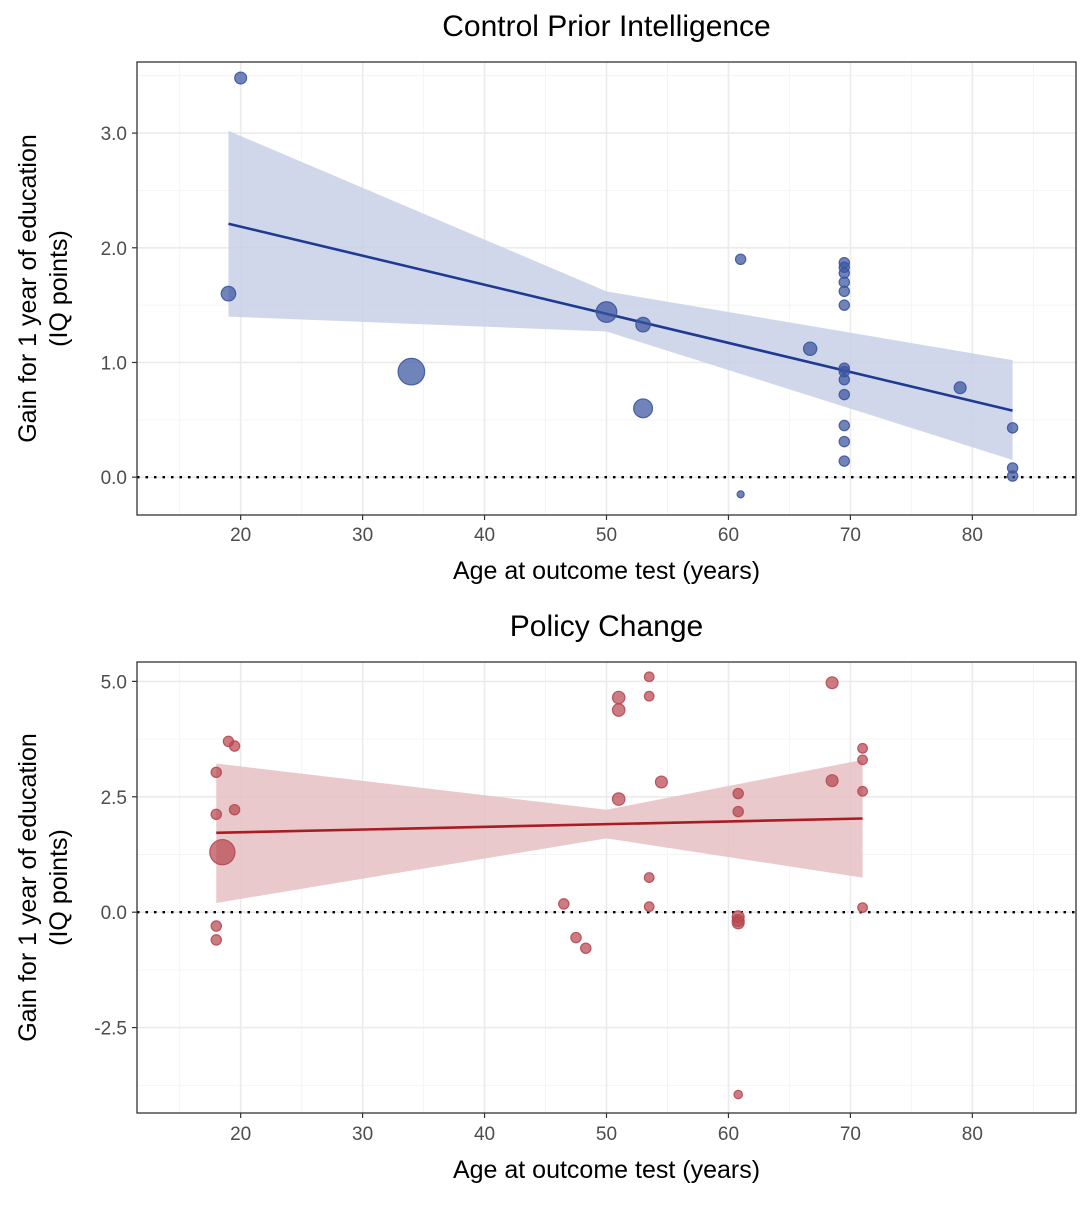 The width and height of the screenshot is (1090, 1205). I want to click on y-tick-label: 3.0, so click(114, 134).